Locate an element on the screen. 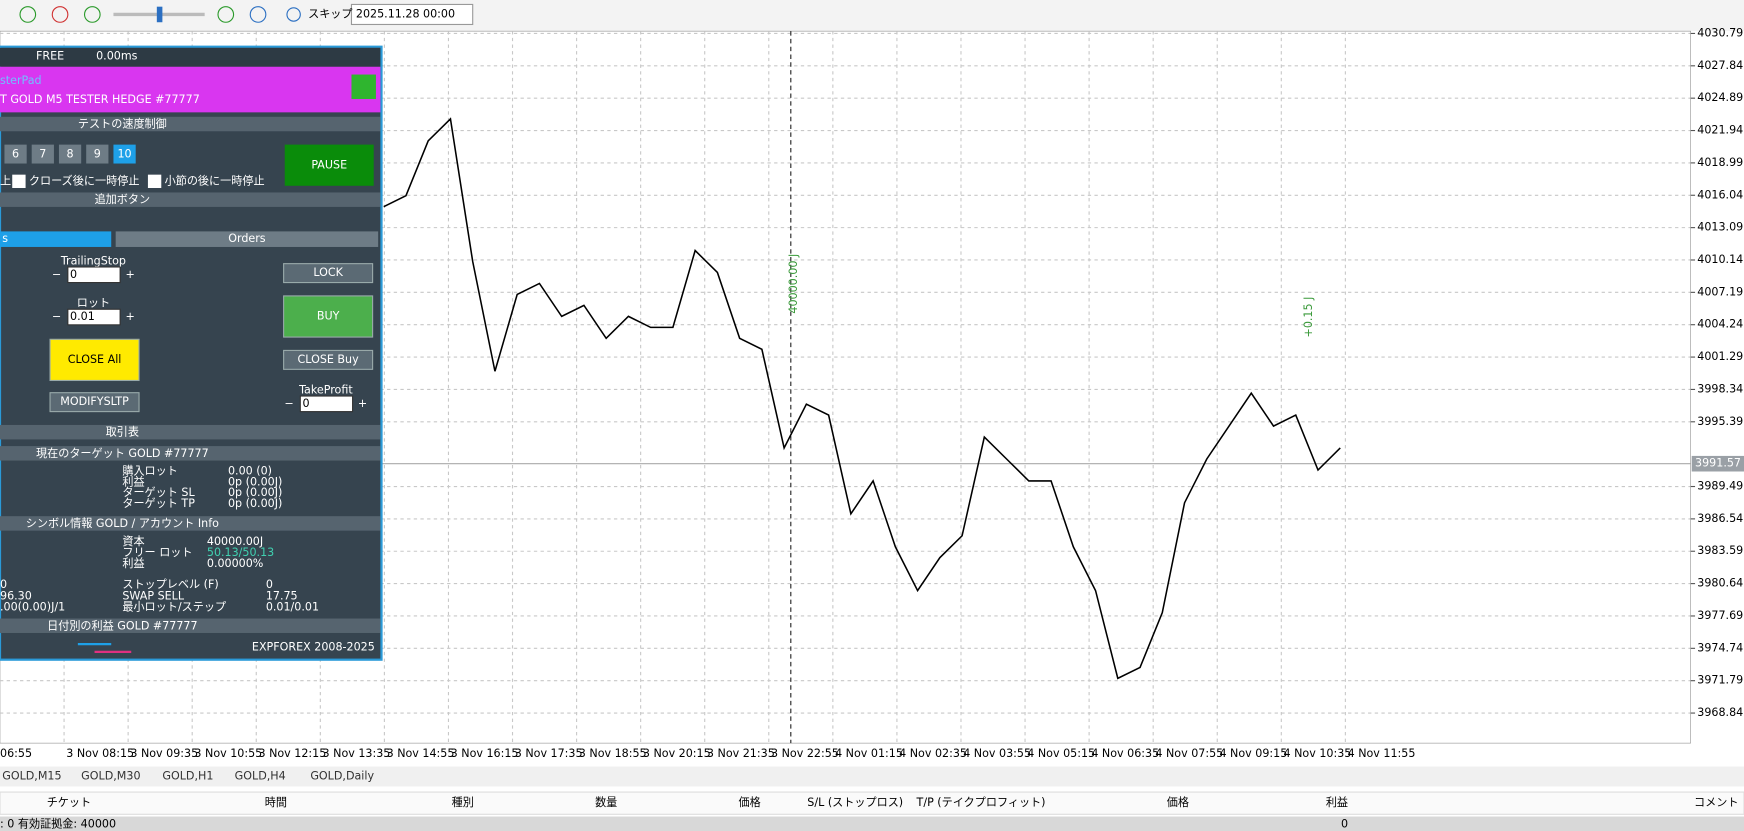  close-buy-button-bg is located at coordinates (328, 359).